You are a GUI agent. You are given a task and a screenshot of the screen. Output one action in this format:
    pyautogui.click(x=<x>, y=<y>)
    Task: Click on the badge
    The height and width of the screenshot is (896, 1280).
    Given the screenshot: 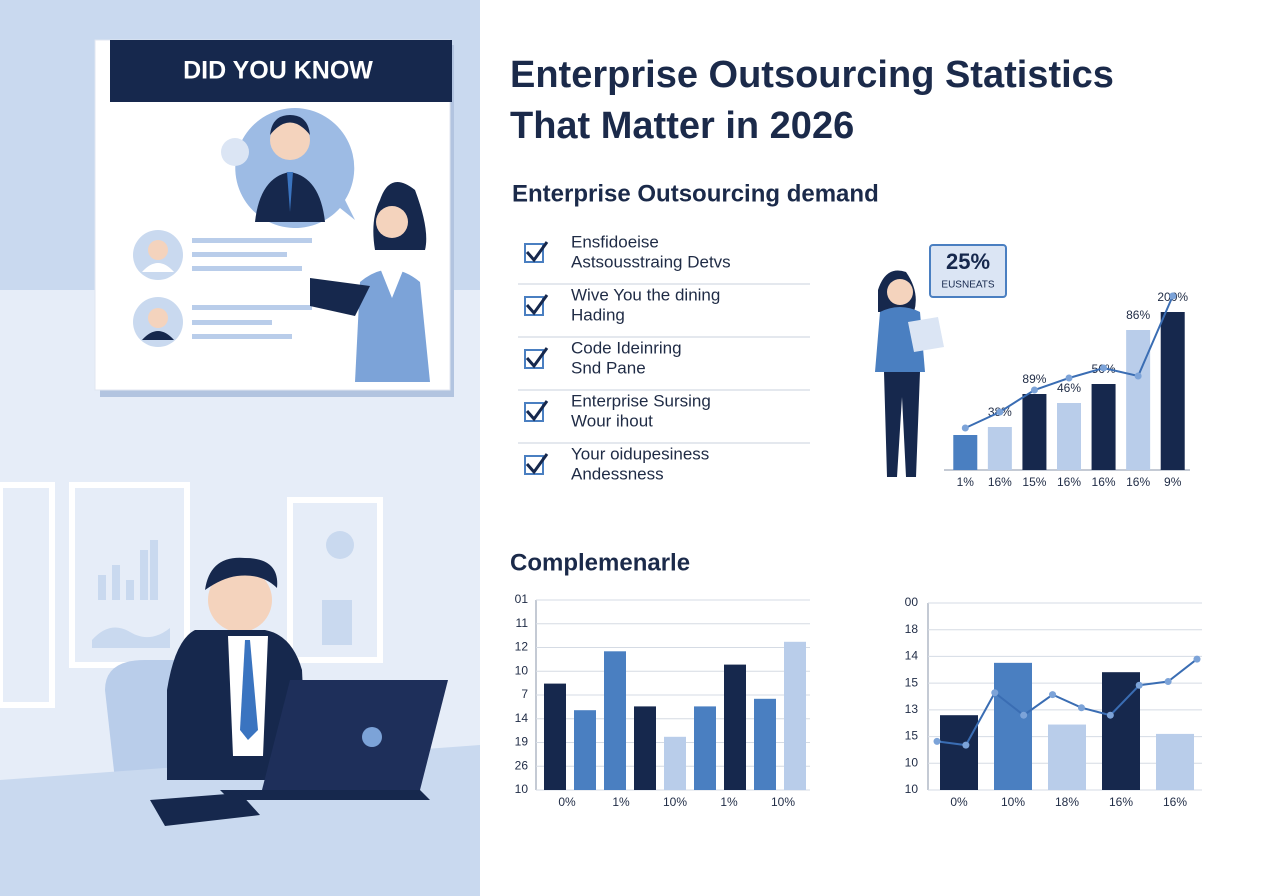 What is the action you would take?
    pyautogui.click(x=968, y=271)
    